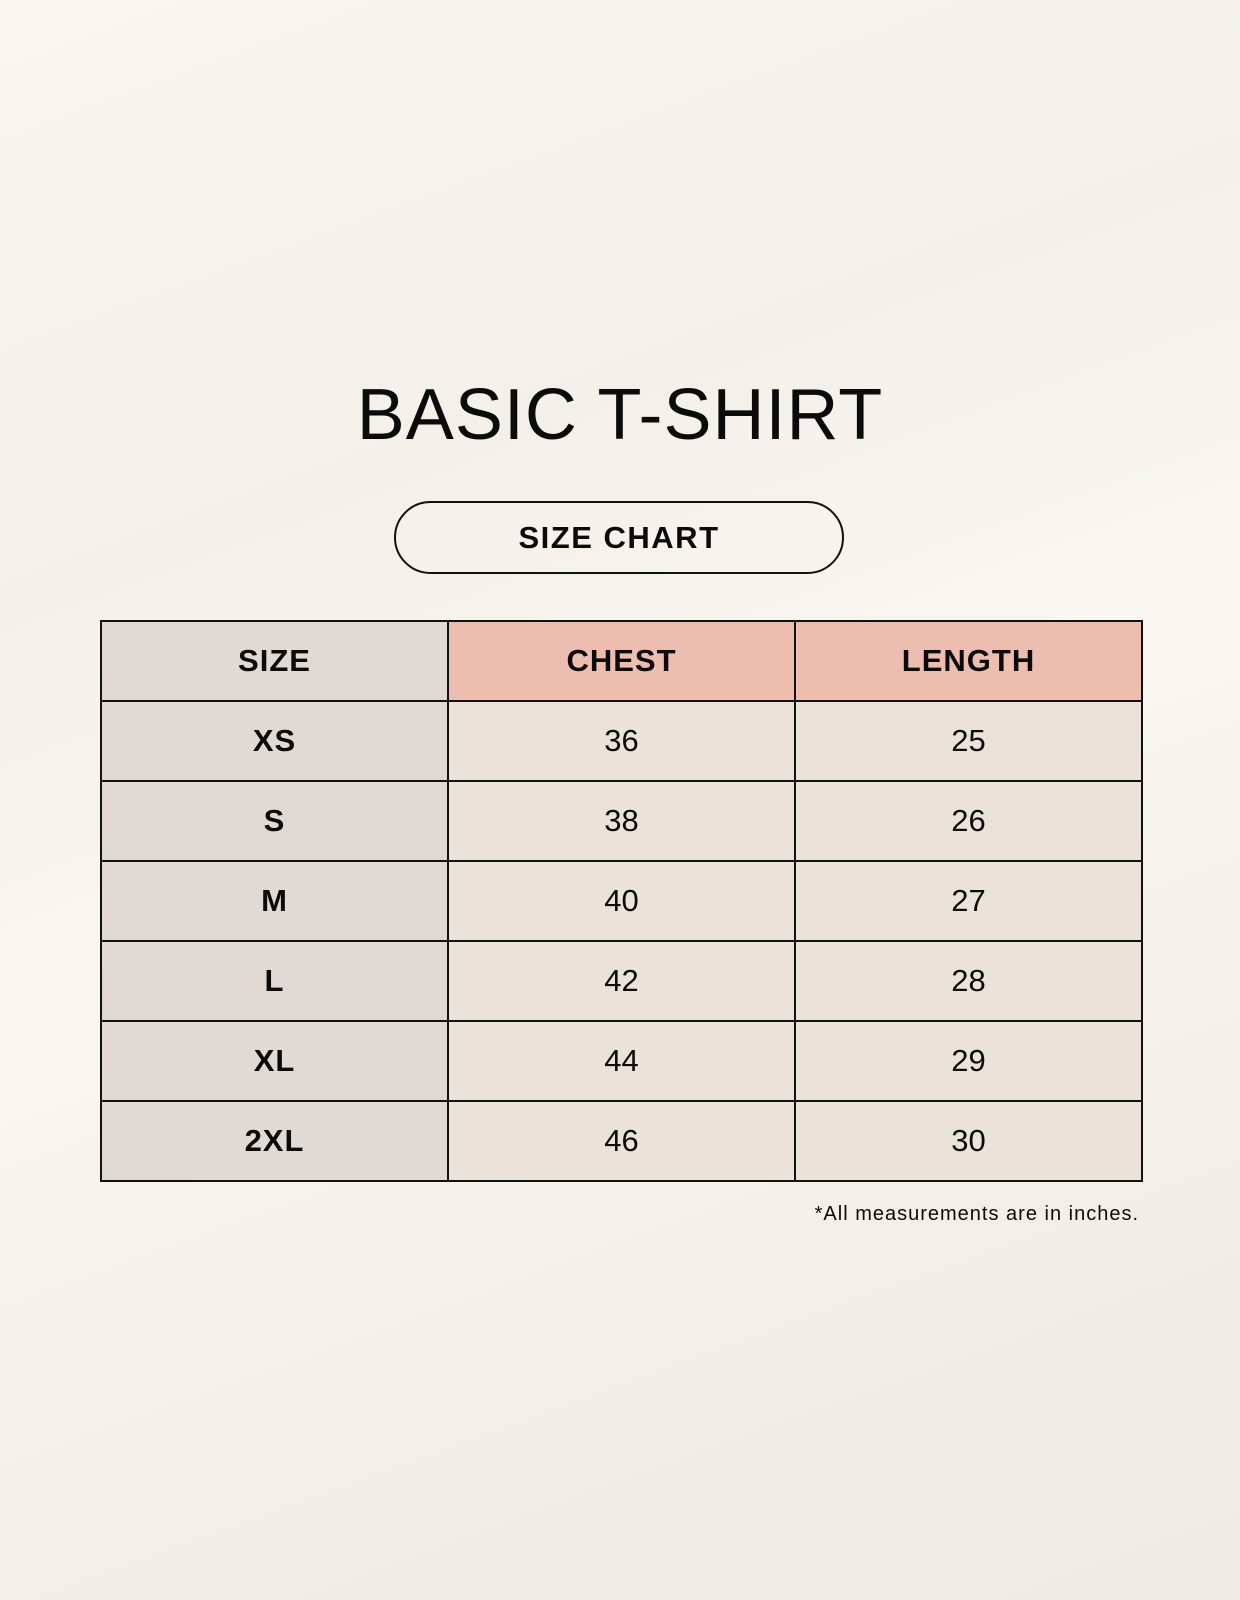  I want to click on table-row: XS 36 25, so click(621, 741).